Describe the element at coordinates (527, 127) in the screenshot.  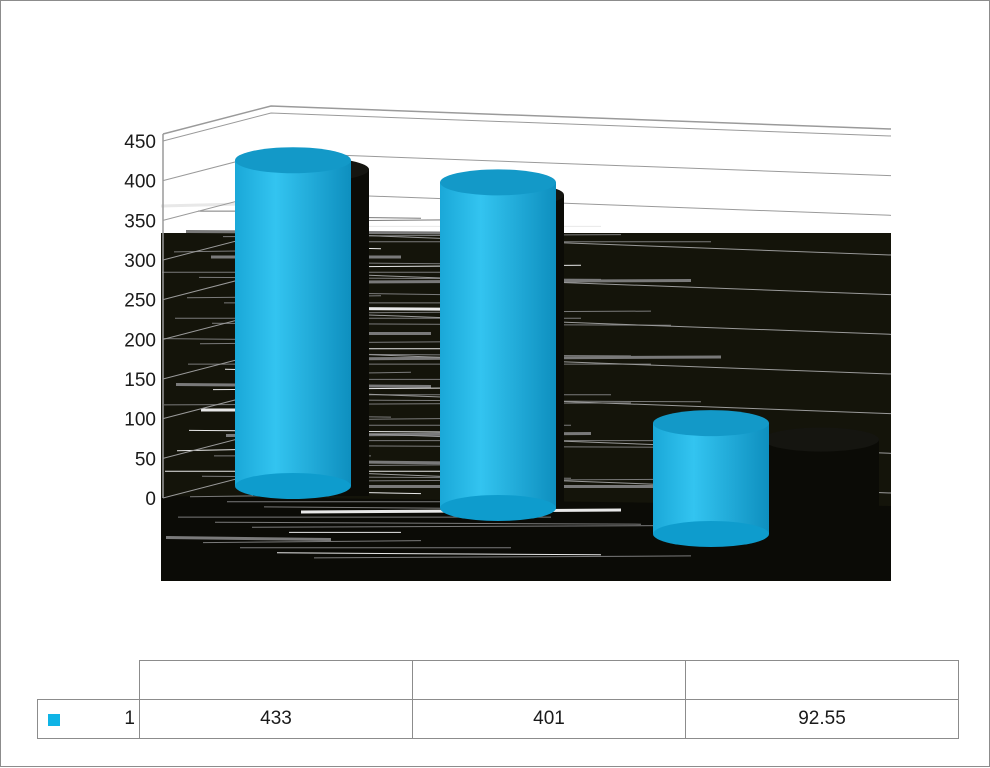
I see `gridline` at that location.